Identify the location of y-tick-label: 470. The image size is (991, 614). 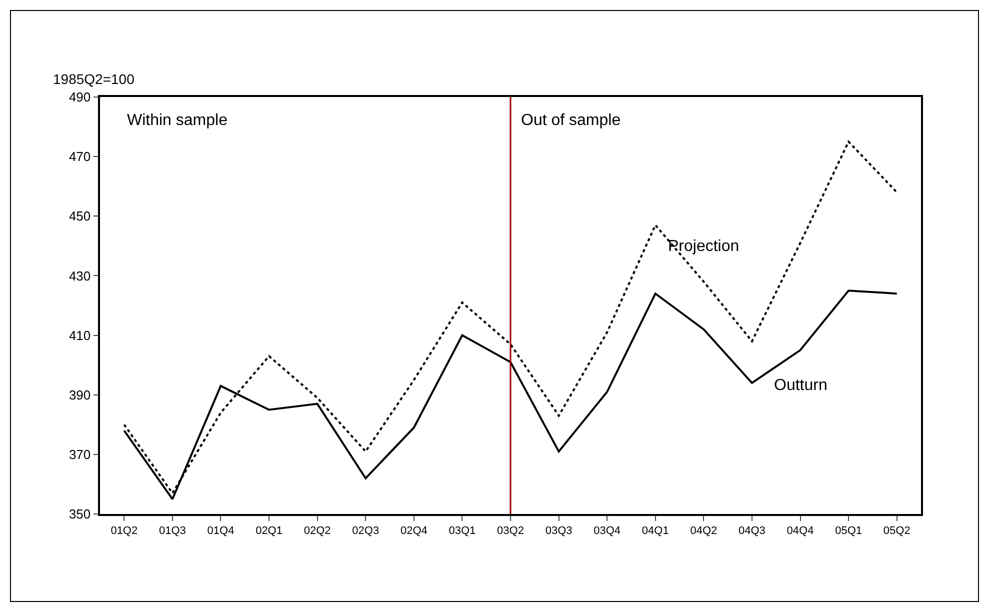
(79, 156).